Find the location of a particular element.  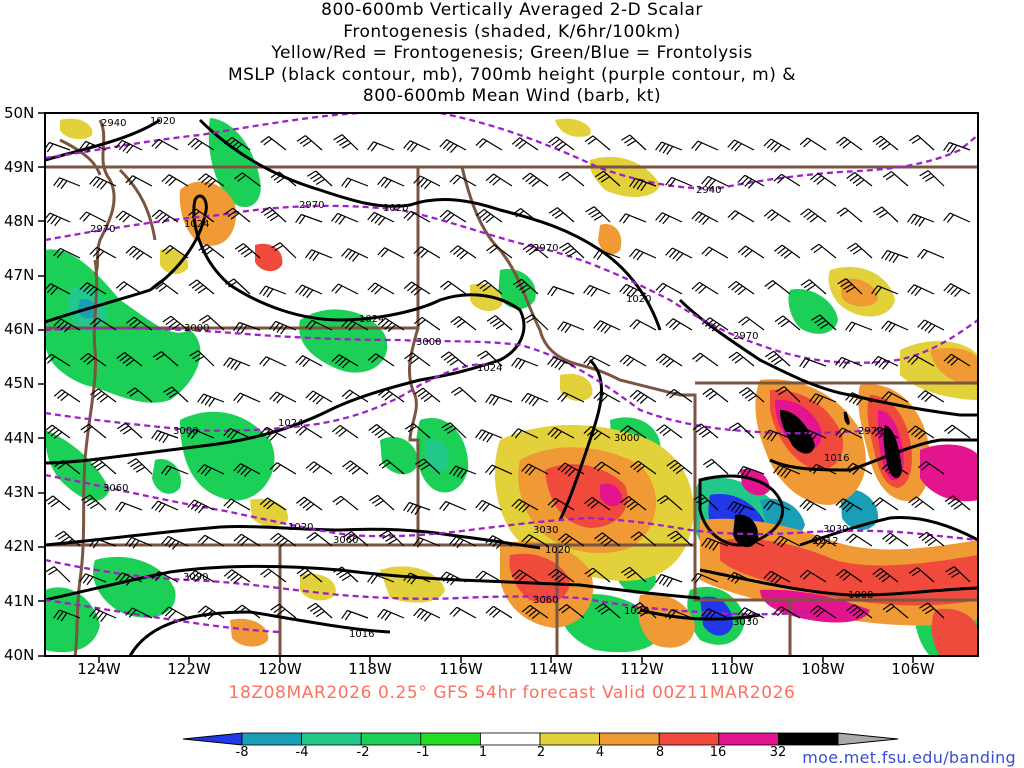

colorbar-label: -2 is located at coordinates (363, 752).